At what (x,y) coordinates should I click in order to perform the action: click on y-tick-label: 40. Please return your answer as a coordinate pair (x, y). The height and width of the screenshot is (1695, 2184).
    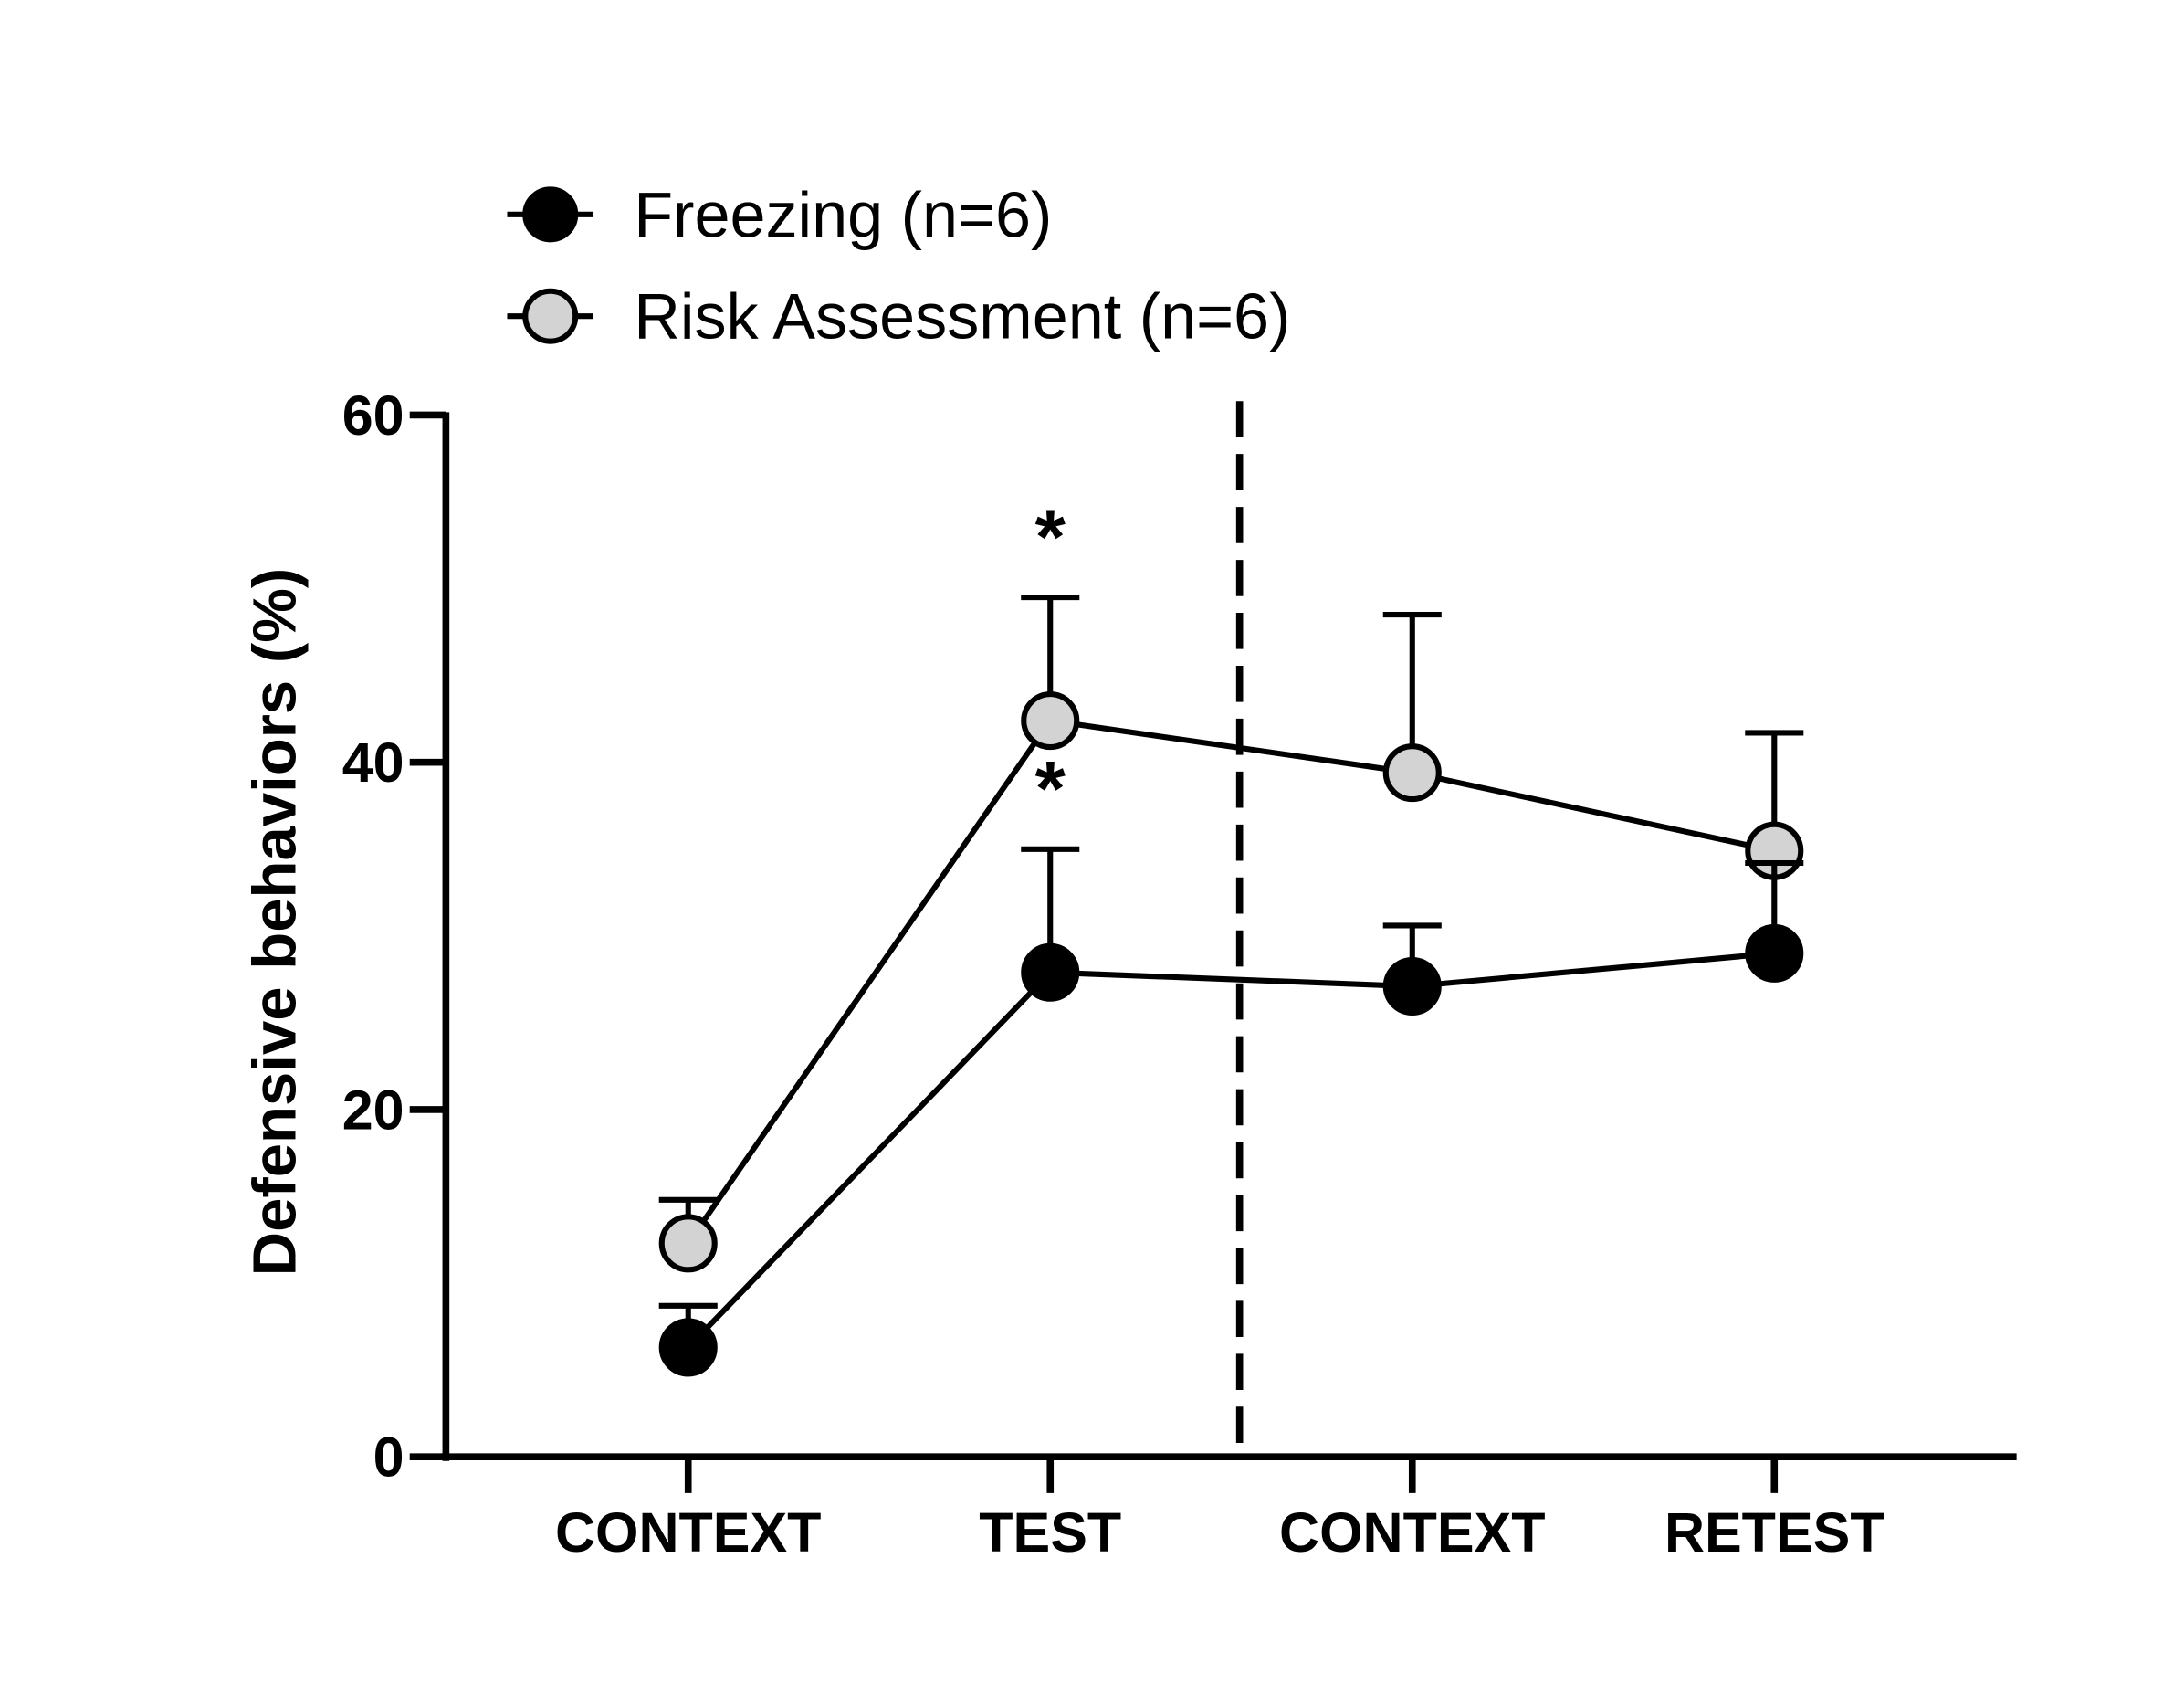
    Looking at the image, I should click on (373, 763).